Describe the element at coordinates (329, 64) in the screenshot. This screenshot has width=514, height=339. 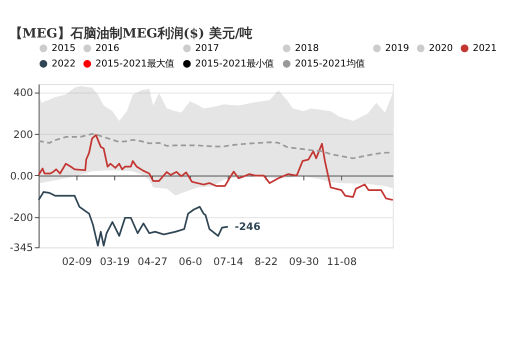
I see `legend-label: 2015-2021均值` at that location.